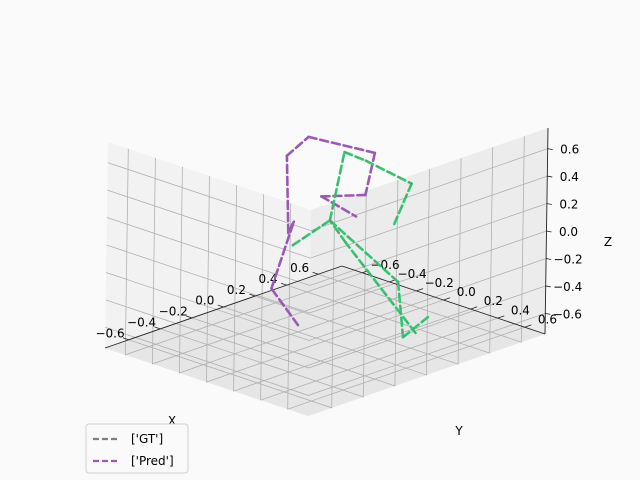 The width and height of the screenshot is (640, 480). I want to click on y-tick-label: −0.4, so click(412, 274).